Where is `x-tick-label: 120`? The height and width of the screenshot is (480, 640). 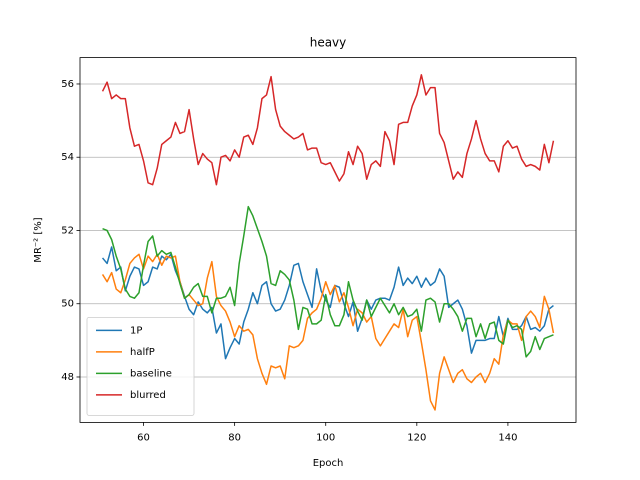
x-tick-label: 120 is located at coordinates (416, 437).